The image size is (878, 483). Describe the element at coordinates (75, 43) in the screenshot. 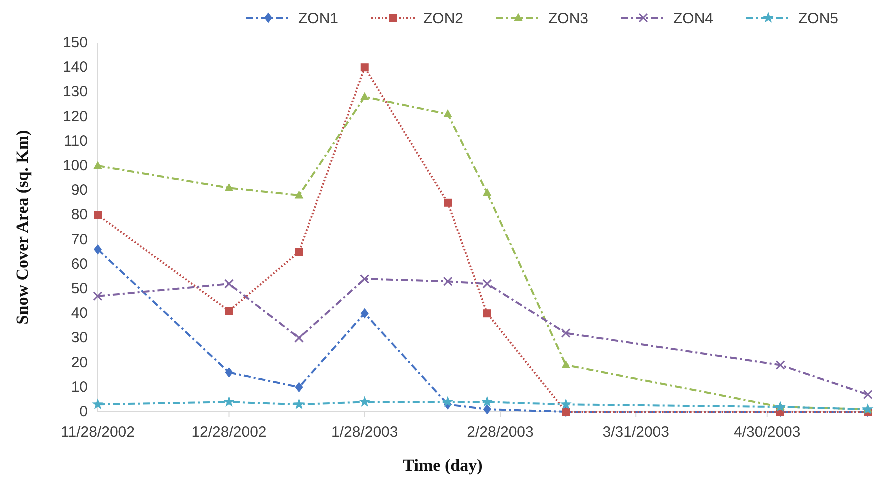

I see `y-tick-label: 150` at that location.